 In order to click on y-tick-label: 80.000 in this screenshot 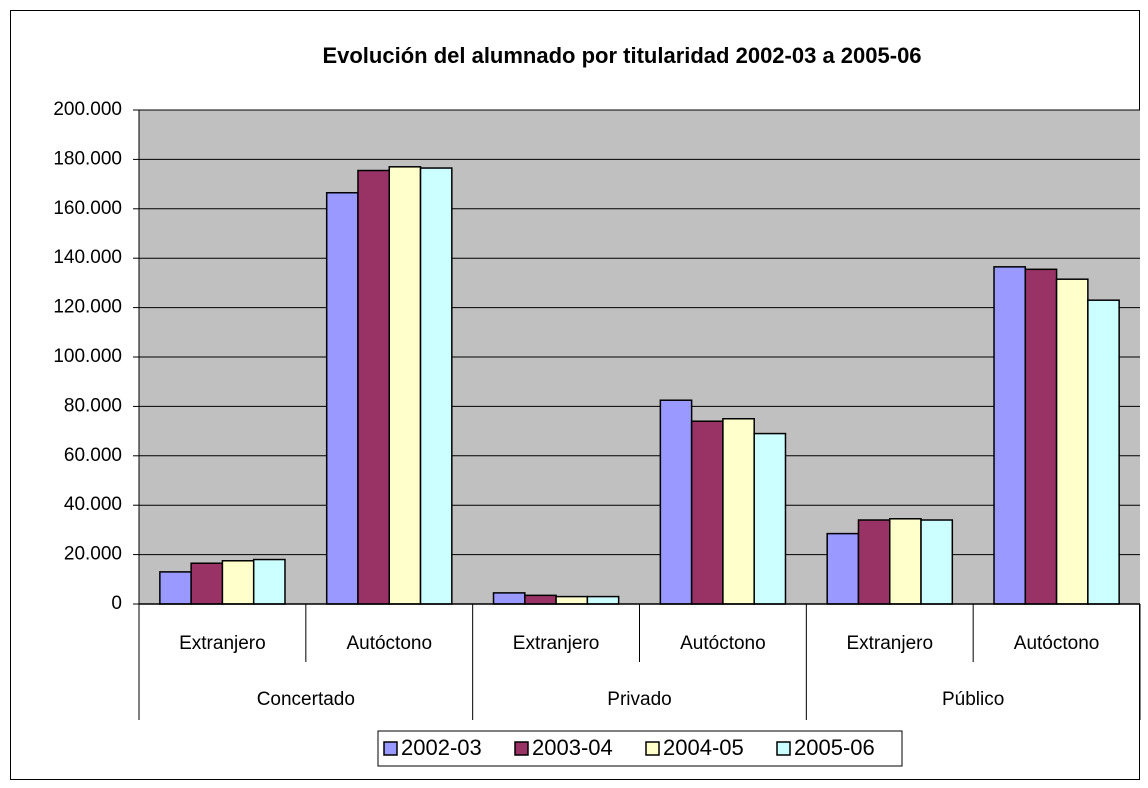, I will do `click(93, 405)`.